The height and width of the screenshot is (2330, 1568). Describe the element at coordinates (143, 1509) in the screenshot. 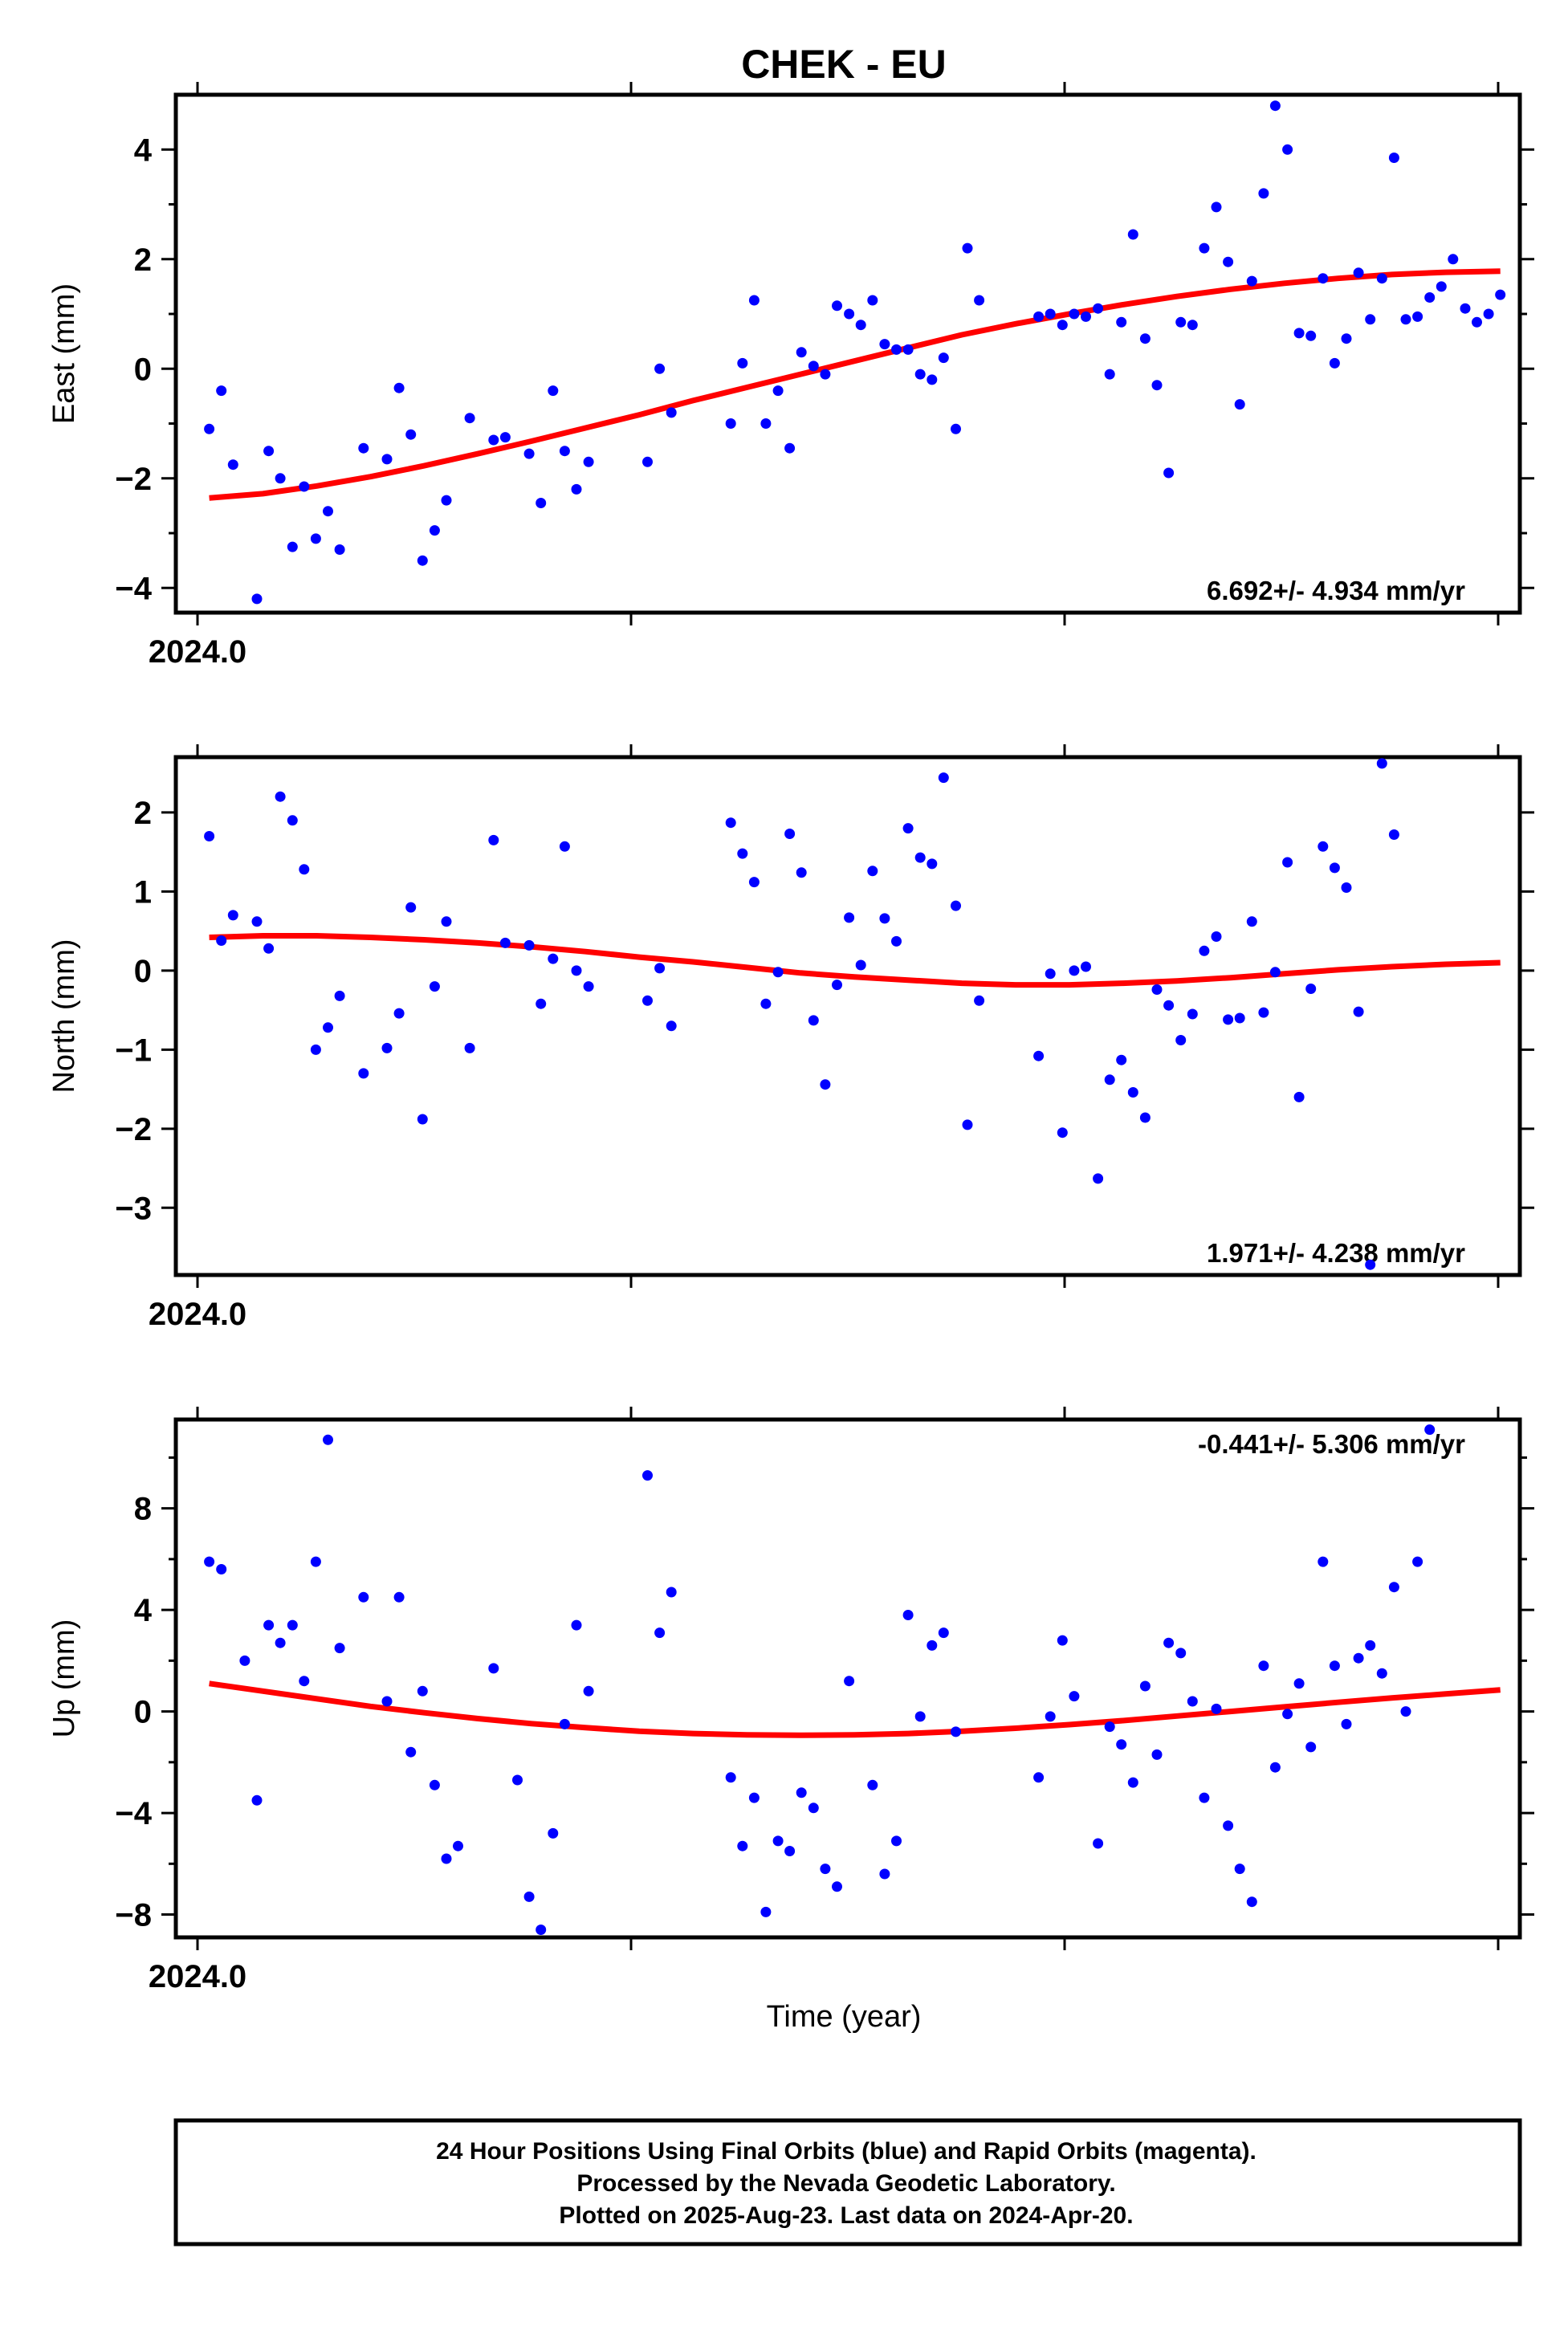

I see `up-y-tick-label-4: 8` at that location.